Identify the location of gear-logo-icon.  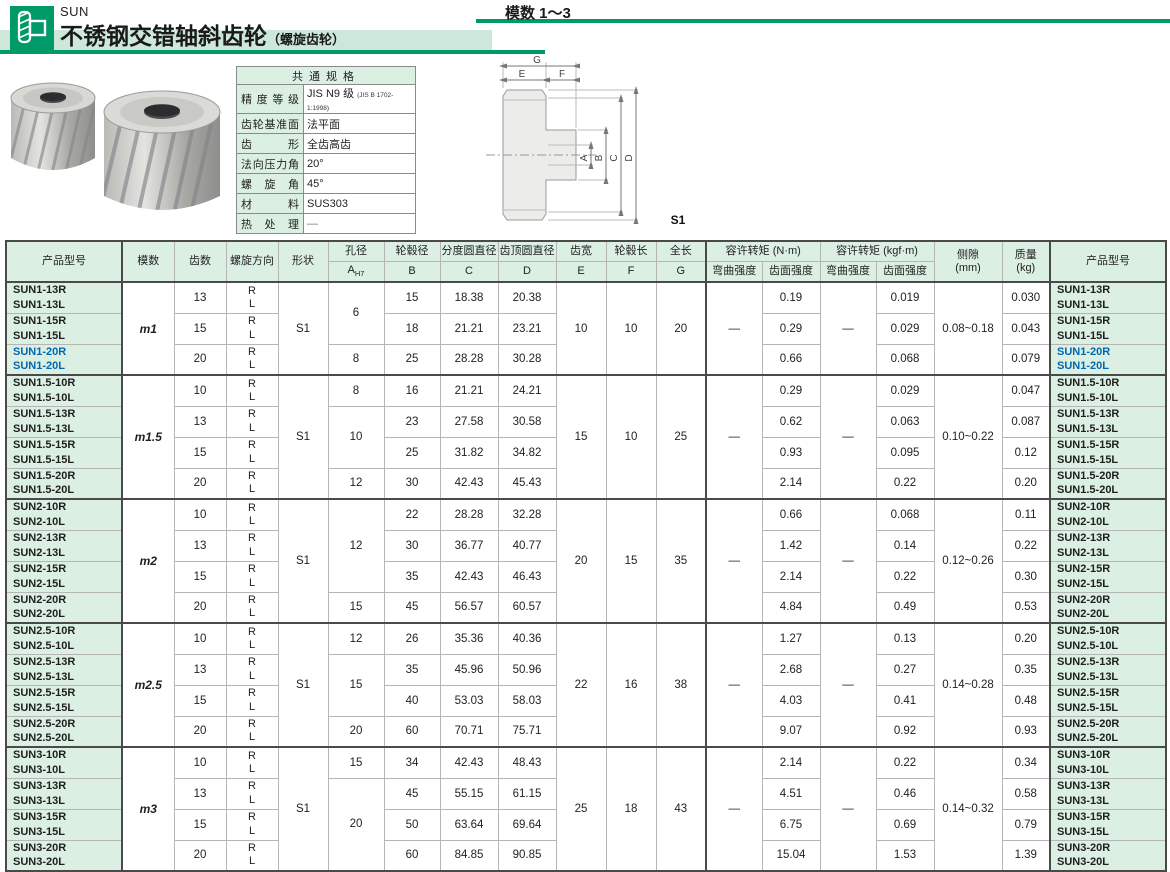
(32, 28).